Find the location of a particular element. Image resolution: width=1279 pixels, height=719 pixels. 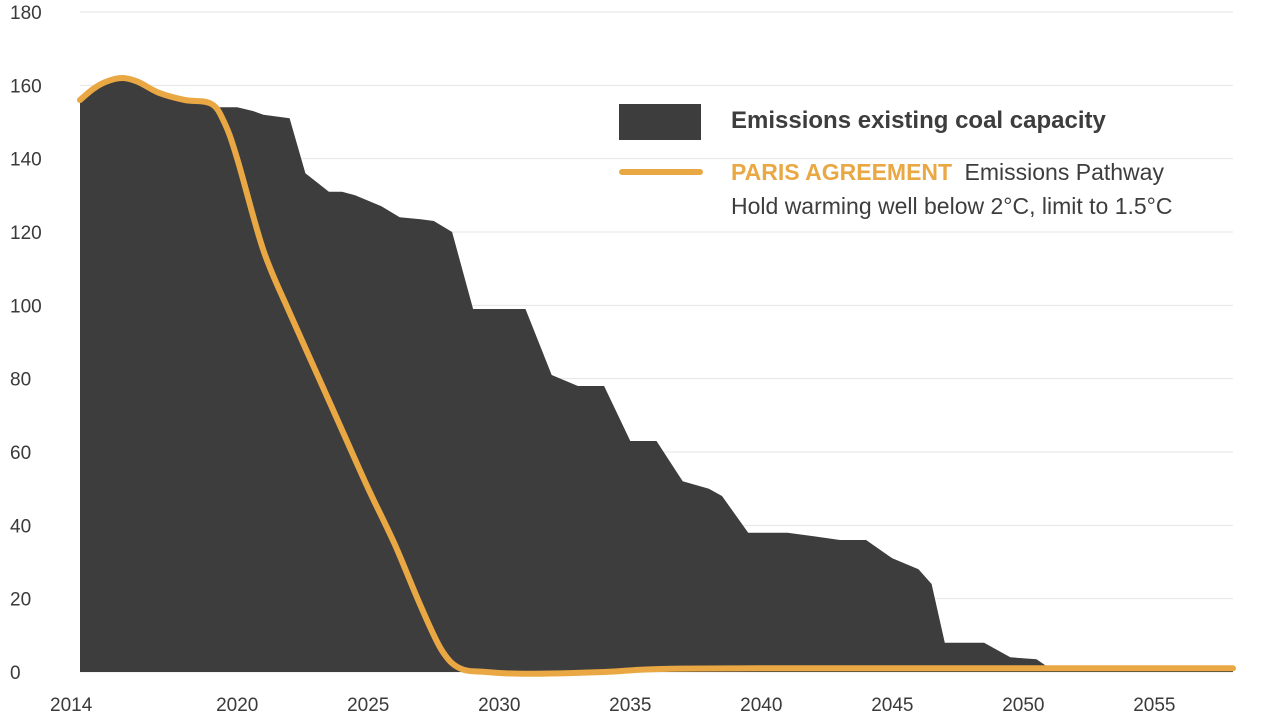

y-tick-label-80: 80 is located at coordinates (20, 380).